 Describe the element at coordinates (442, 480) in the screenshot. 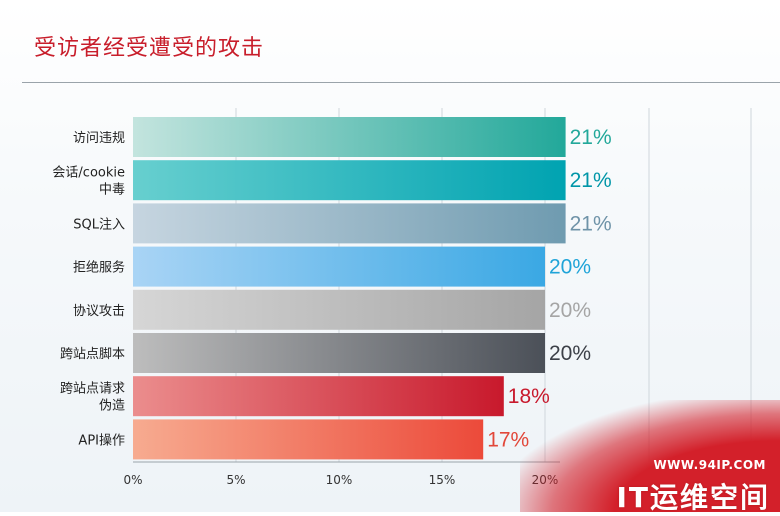

I see `x-tick-label: 15%` at that location.